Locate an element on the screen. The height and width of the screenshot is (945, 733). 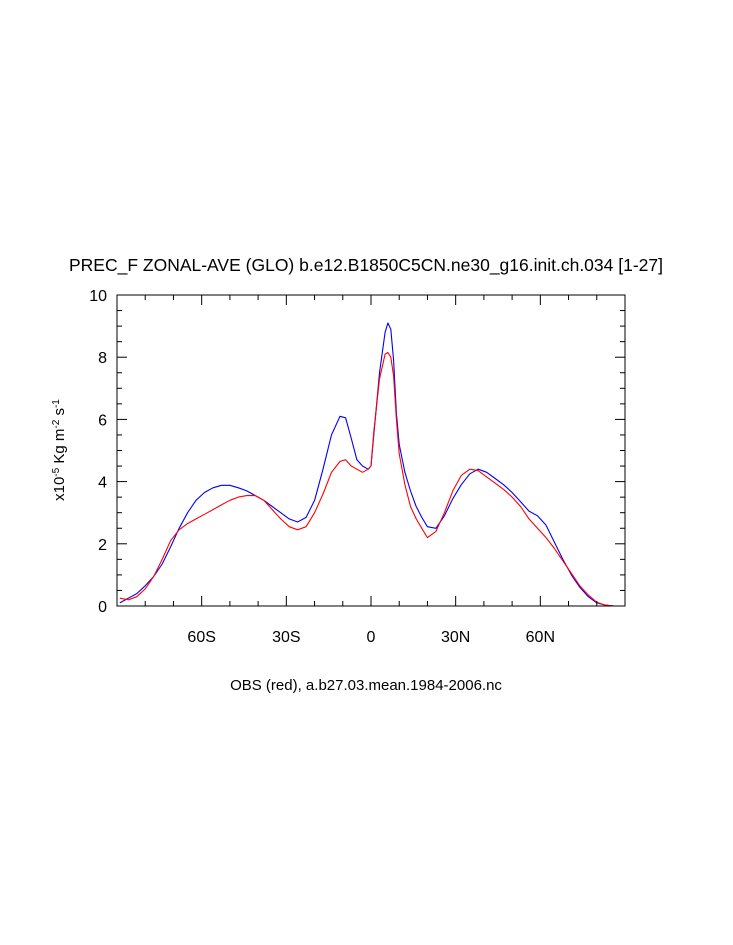
x-tick-label: 30S is located at coordinates (286, 637).